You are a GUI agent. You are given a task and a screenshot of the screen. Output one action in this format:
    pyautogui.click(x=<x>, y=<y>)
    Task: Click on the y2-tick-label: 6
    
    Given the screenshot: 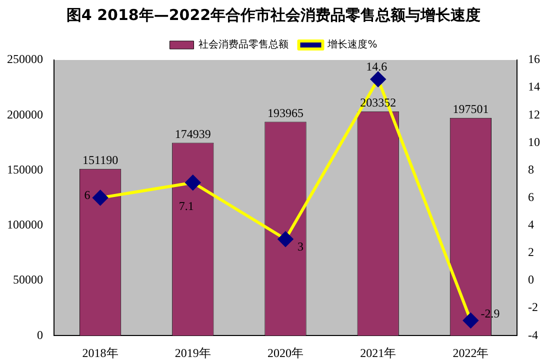 What is the action you would take?
    pyautogui.click(x=531, y=197)
    